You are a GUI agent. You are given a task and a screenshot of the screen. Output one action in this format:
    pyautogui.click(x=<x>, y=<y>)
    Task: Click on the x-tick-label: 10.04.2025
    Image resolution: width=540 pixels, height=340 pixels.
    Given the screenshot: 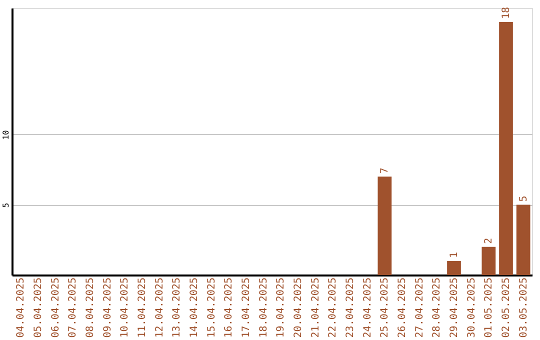 What is the action you would take?
    pyautogui.click(x=125, y=308)
    